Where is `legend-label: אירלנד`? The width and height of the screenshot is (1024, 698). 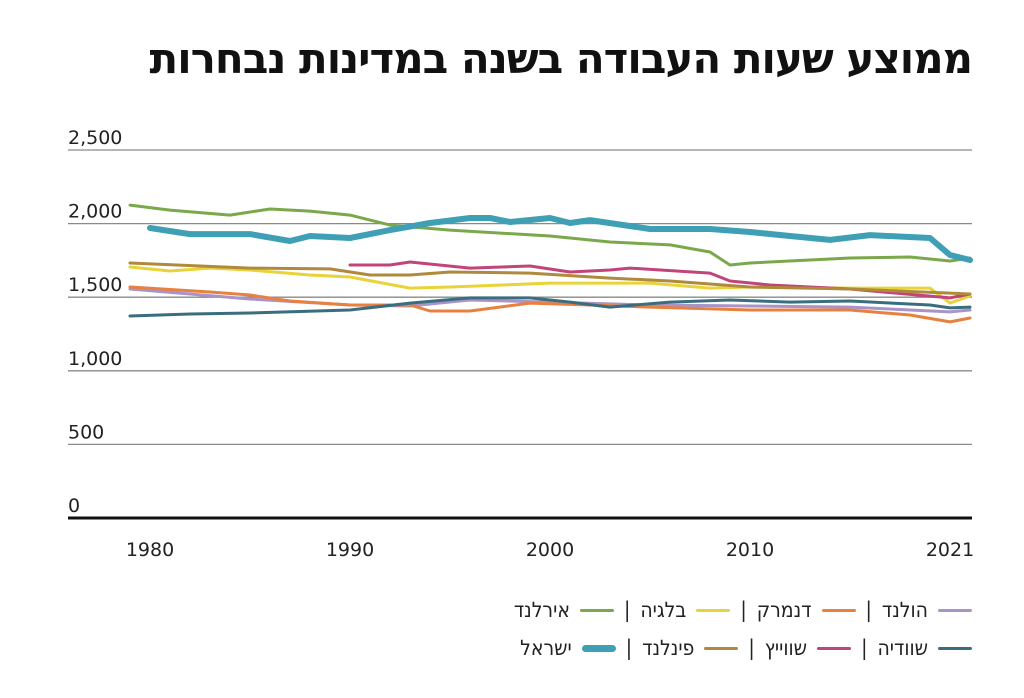
legend-label: אירלנד is located at coordinates (541, 610).